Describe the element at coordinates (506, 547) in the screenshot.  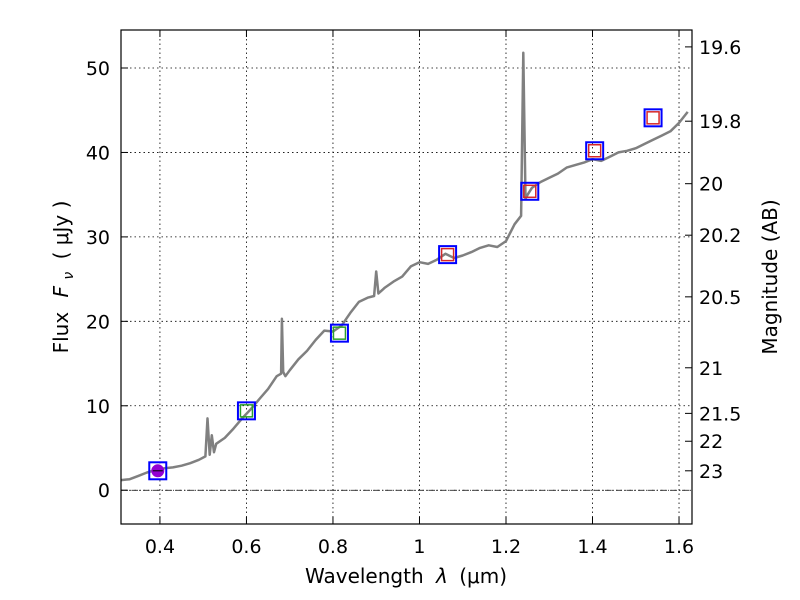
I see `x-tick-label: 1.2` at that location.